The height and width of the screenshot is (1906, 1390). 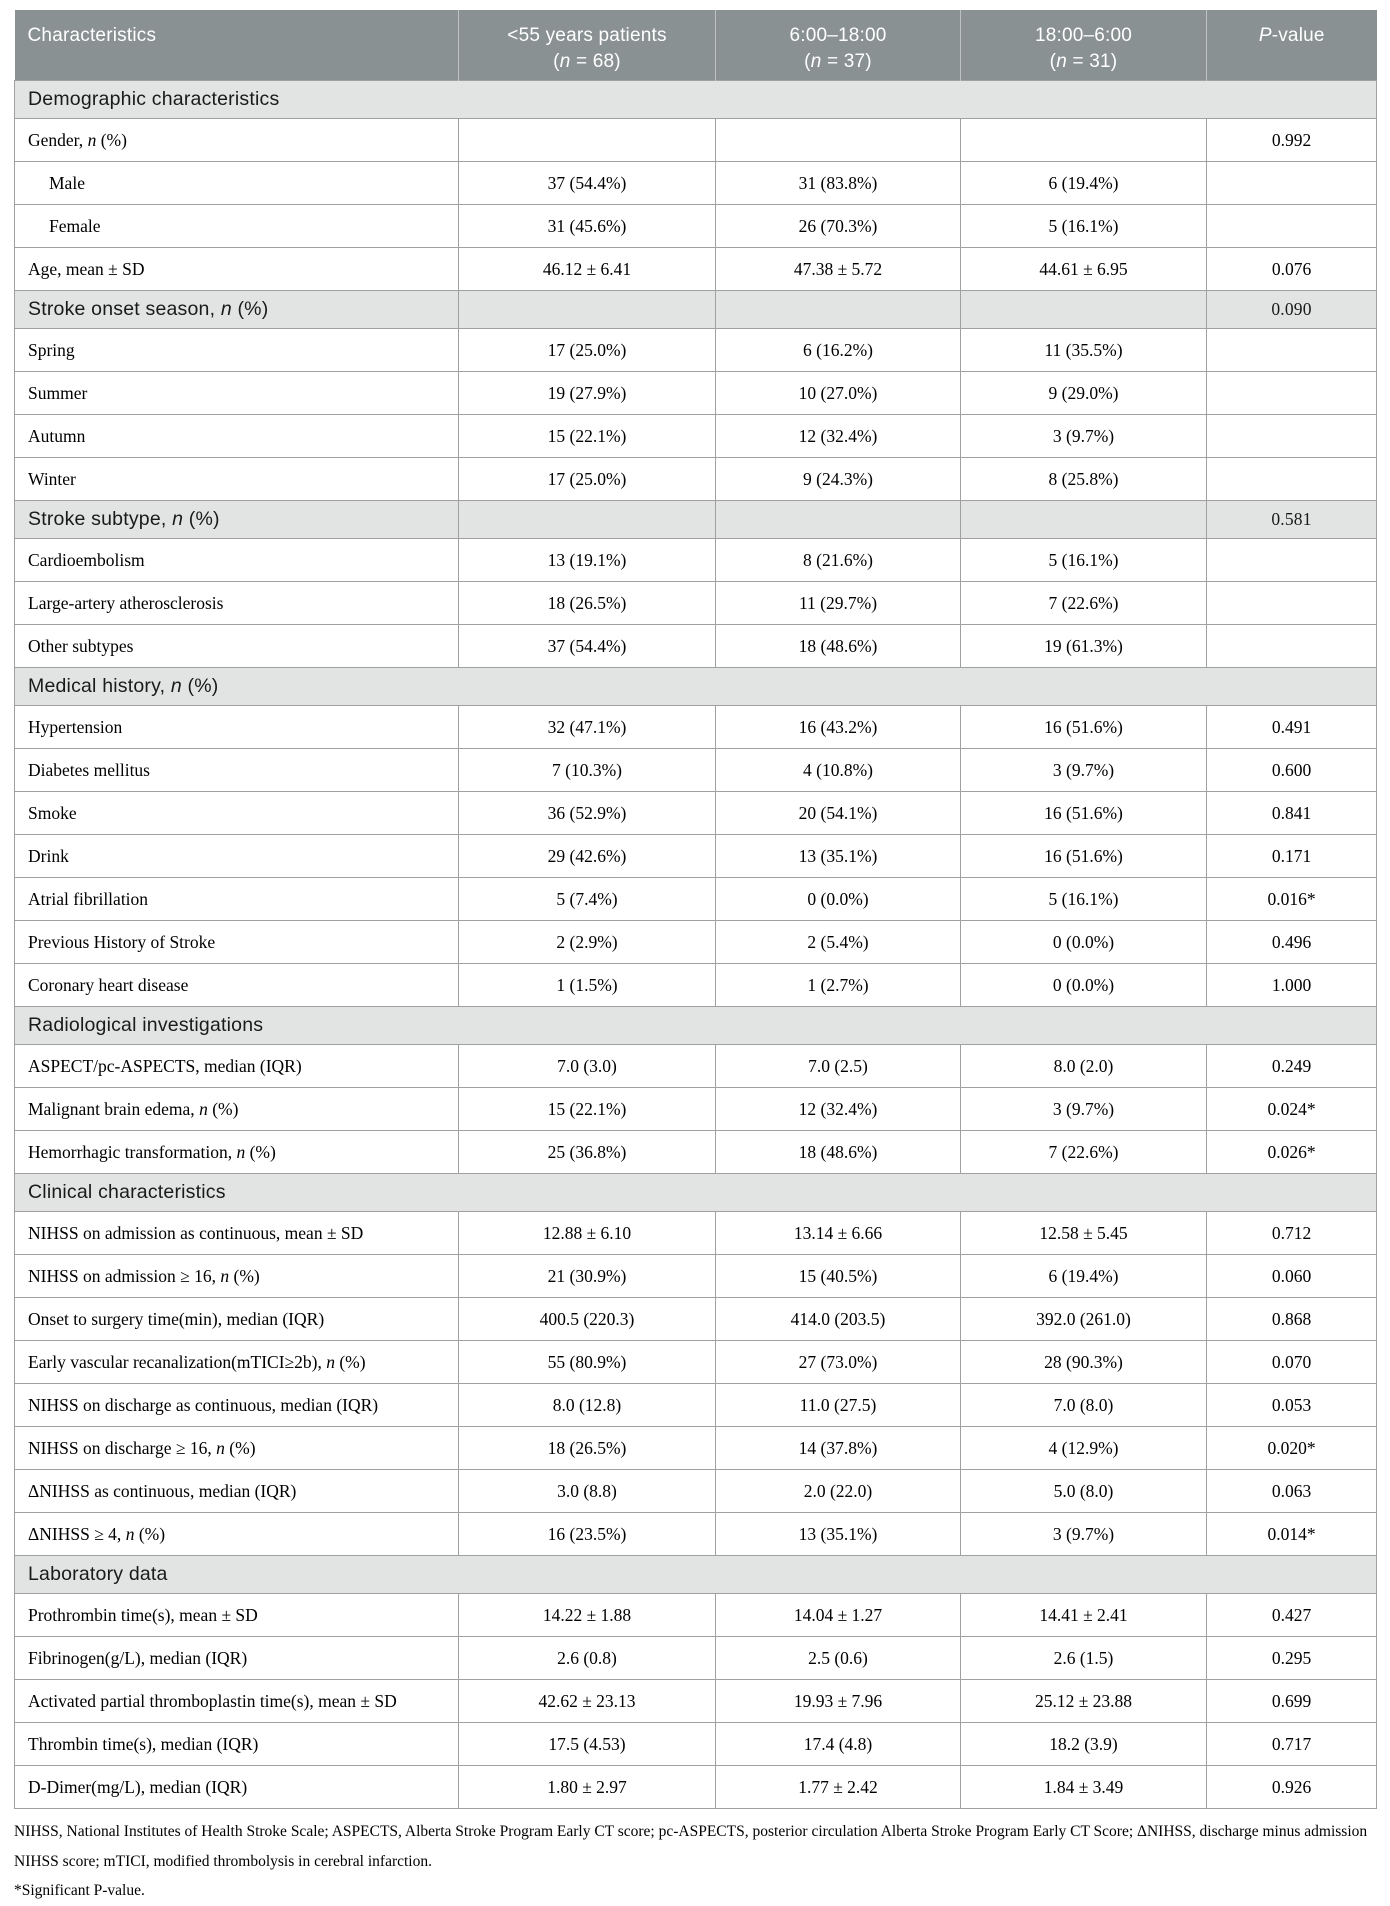 What do you see at coordinates (838, 350) in the screenshot?
I see `value-cell: 6 (16.2%)` at bounding box center [838, 350].